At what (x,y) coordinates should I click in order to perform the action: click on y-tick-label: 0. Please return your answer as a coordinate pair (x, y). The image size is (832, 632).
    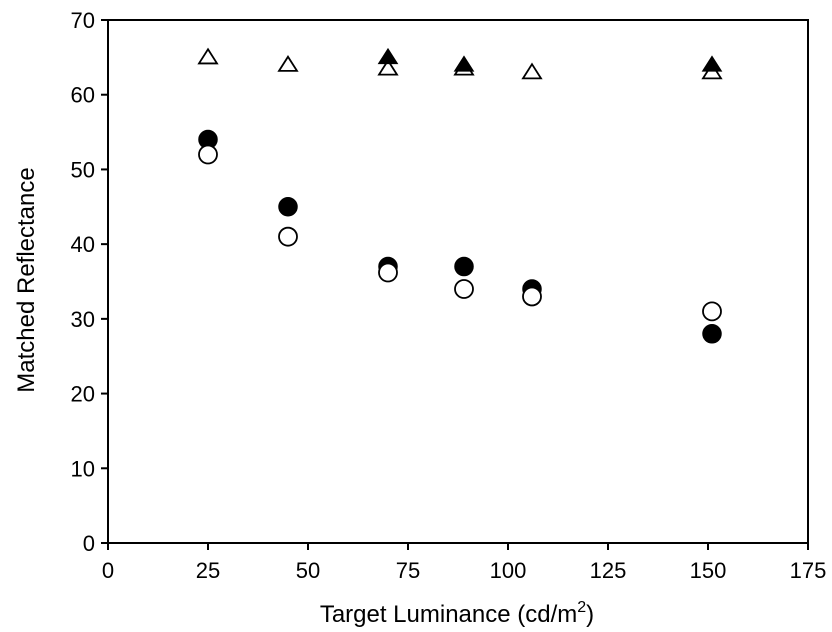
    Looking at the image, I should click on (89, 543).